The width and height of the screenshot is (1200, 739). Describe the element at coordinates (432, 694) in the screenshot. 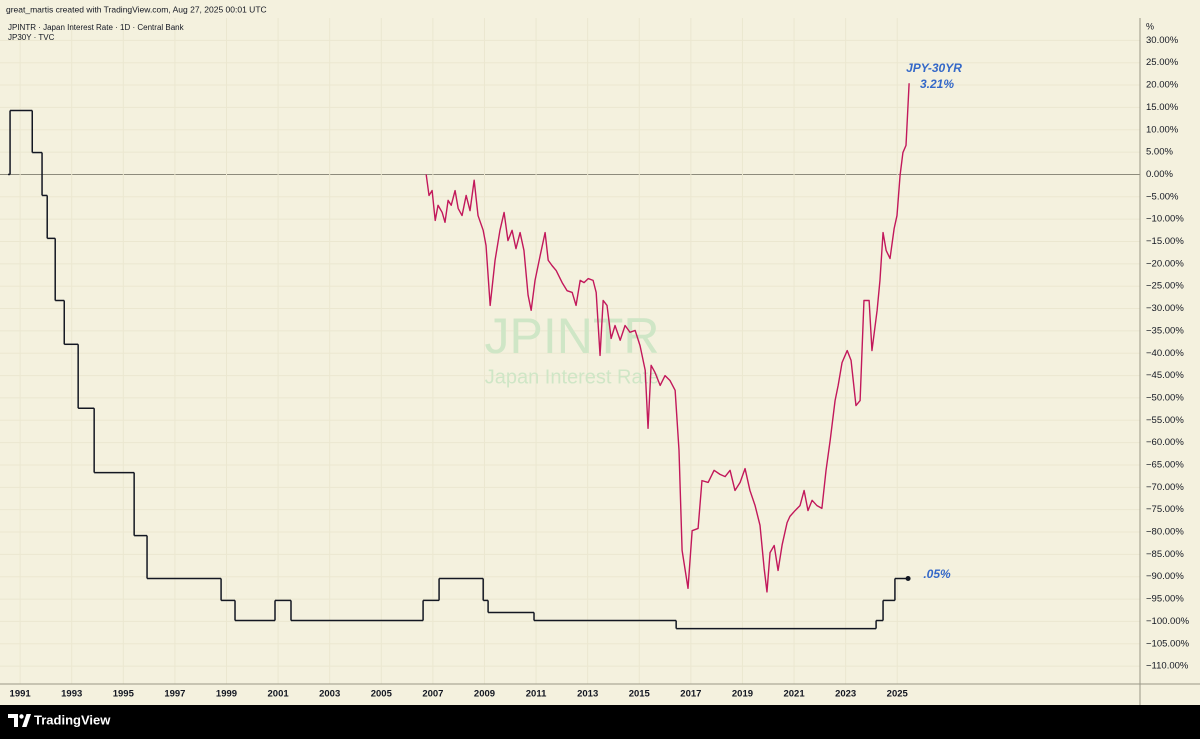

I see `x-tick-label: 2007` at that location.